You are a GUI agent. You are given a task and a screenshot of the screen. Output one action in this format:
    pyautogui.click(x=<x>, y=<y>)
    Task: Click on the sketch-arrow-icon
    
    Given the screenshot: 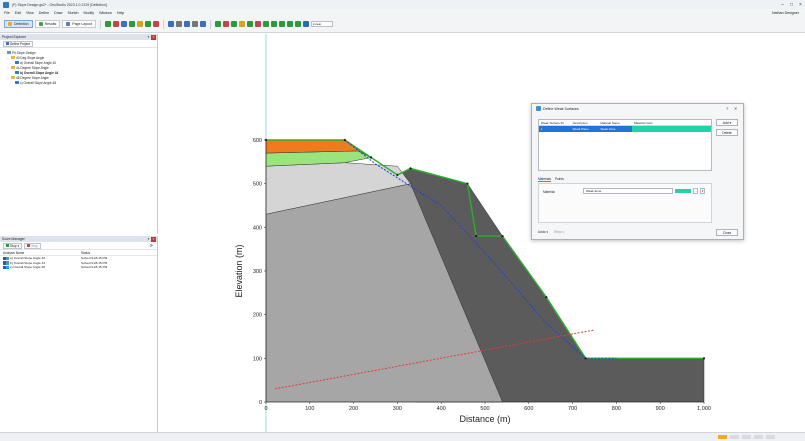 What is the action you would take?
    pyautogui.click(x=225, y=24)
    